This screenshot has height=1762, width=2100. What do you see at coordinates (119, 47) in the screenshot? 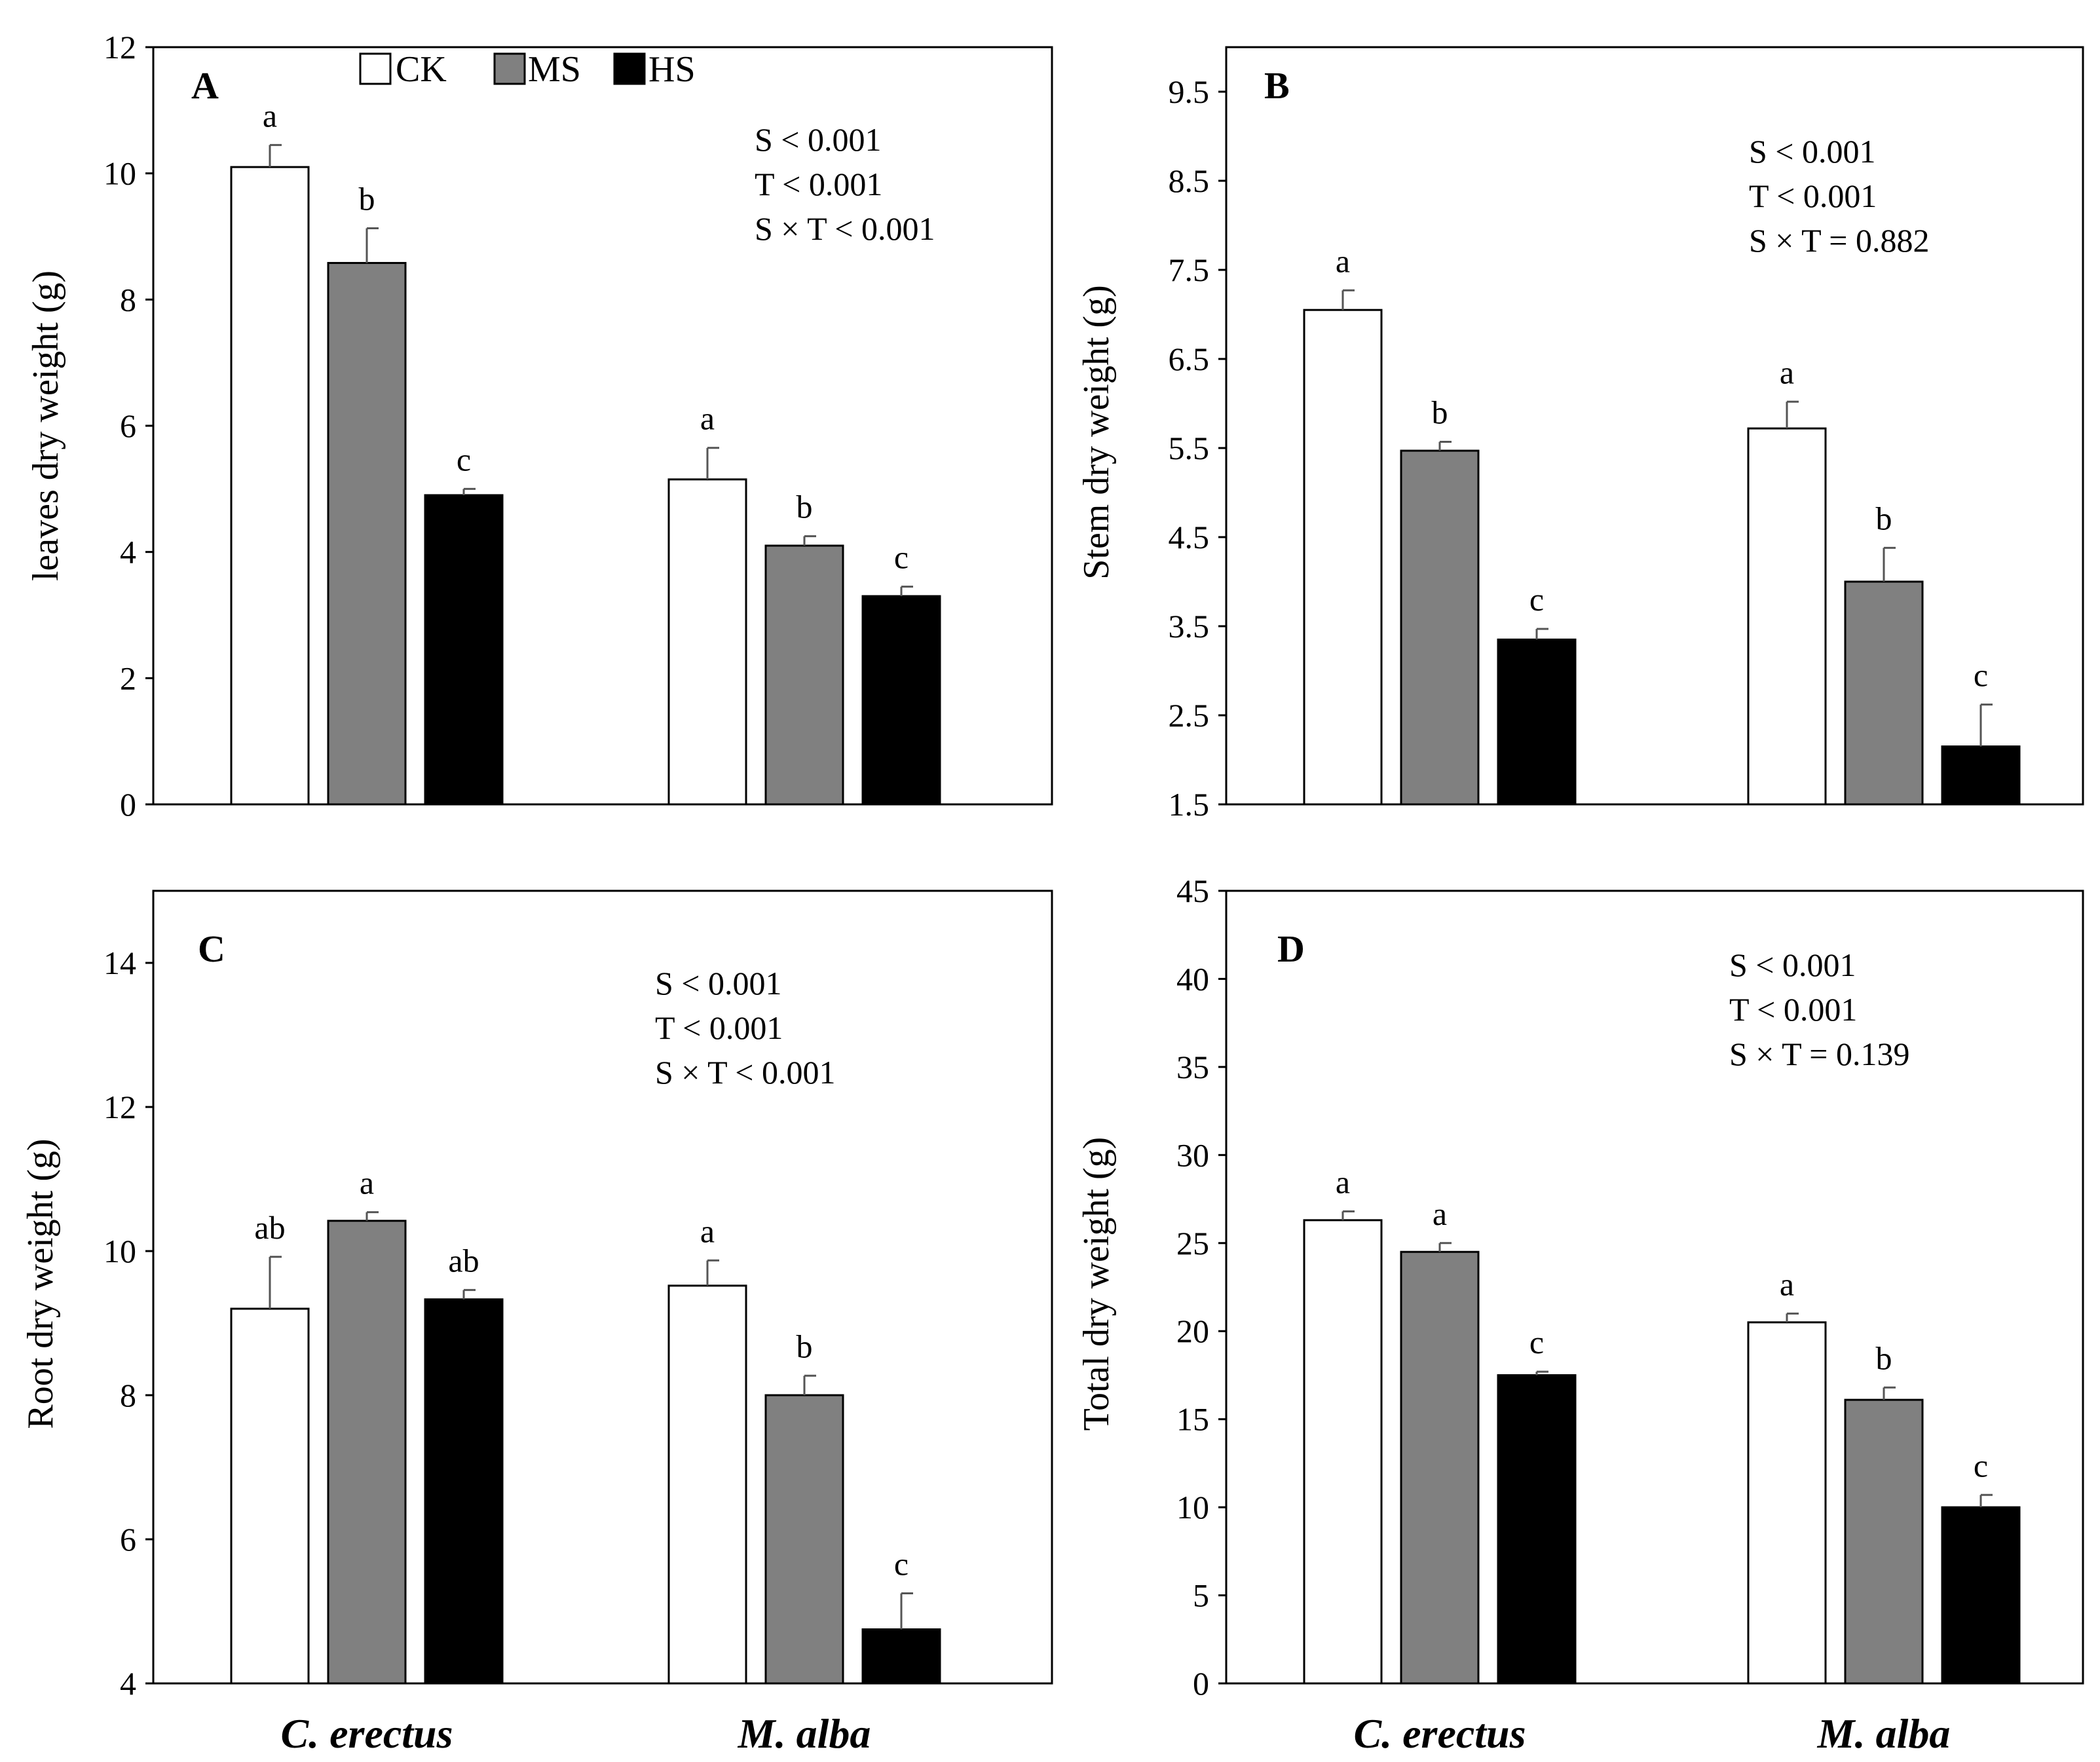
I see `panel-a-ytick-label-6: 12` at bounding box center [119, 47].